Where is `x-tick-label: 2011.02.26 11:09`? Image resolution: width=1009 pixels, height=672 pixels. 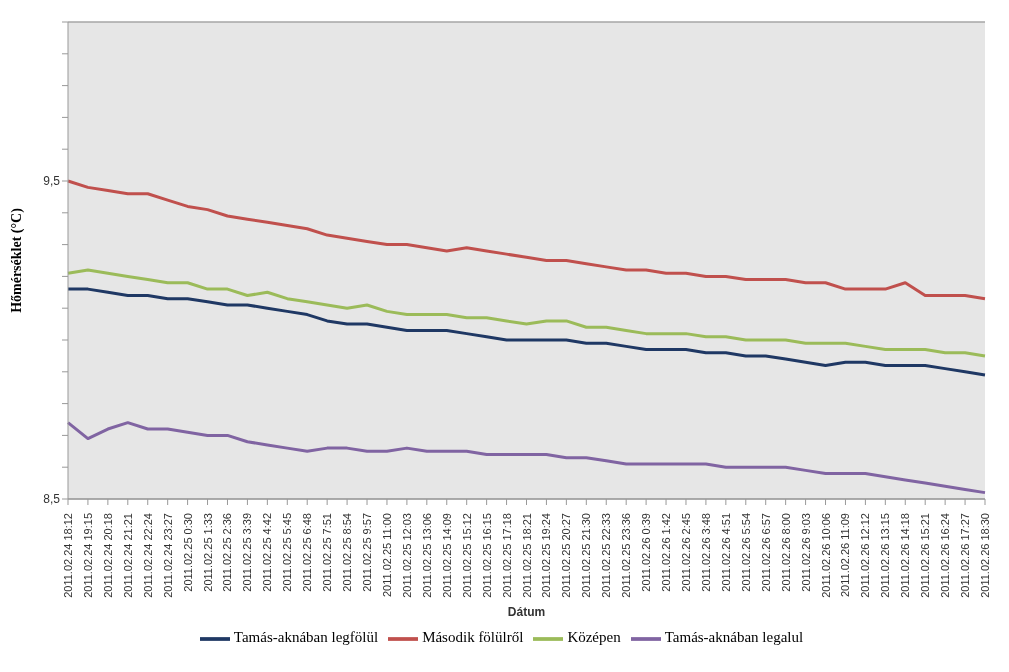
x-tick-label: 2011.02.26 11:09 is located at coordinates (845, 555).